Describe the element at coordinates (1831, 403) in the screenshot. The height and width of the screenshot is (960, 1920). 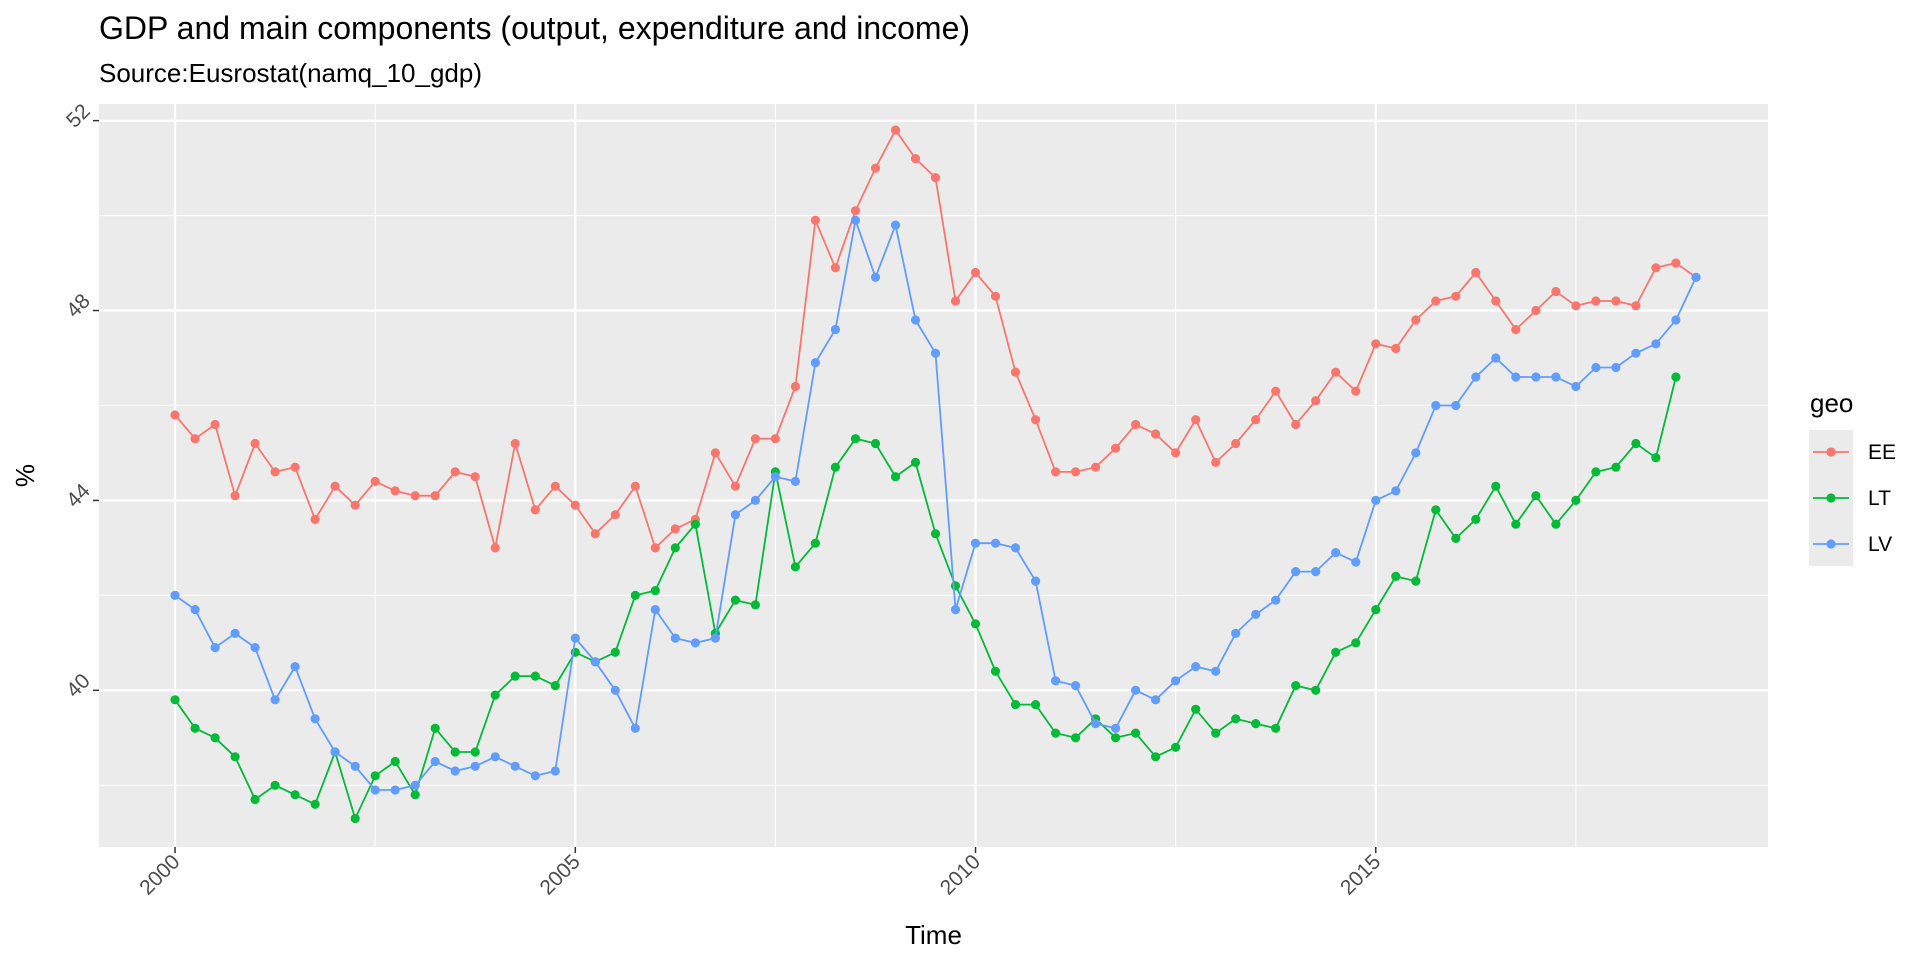
I see `legend-title: geo` at that location.